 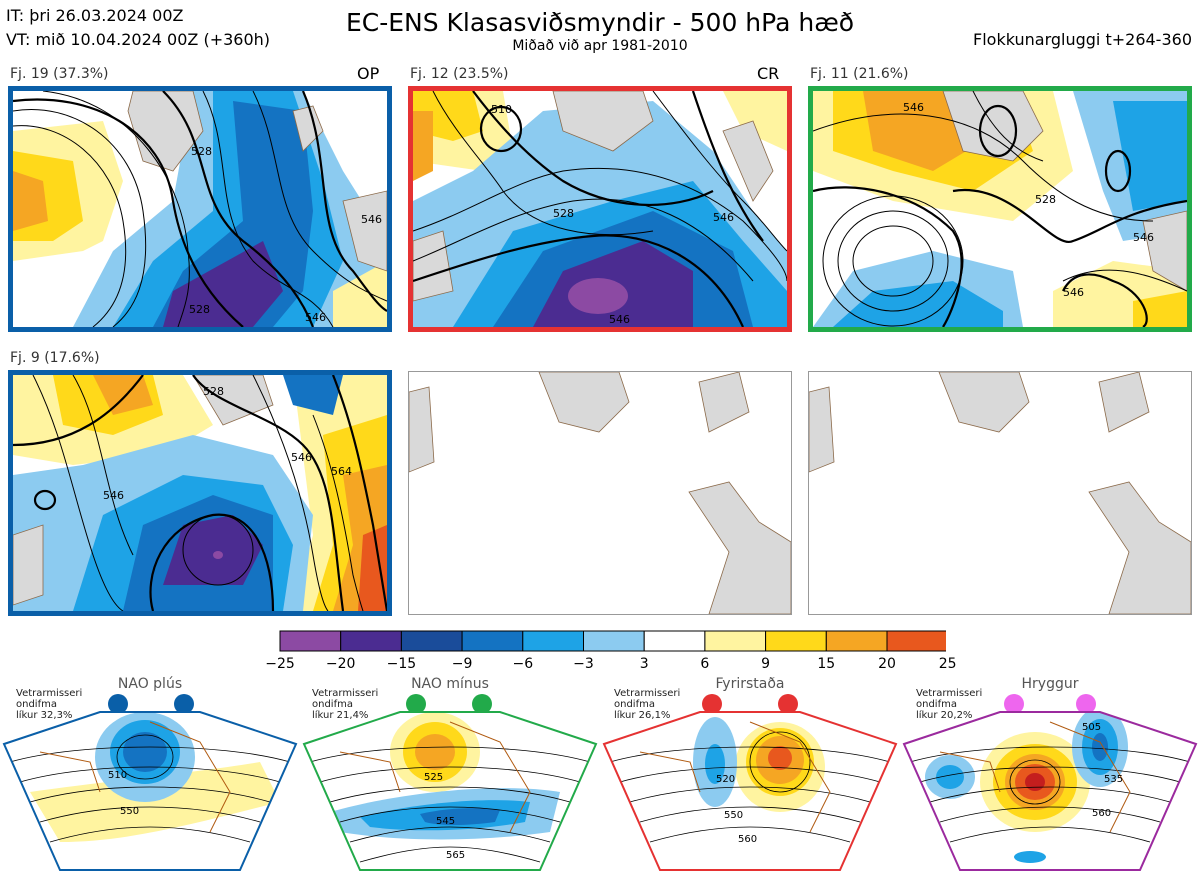 I want to click on colorbar-tick: −3, so click(x=583, y=664).